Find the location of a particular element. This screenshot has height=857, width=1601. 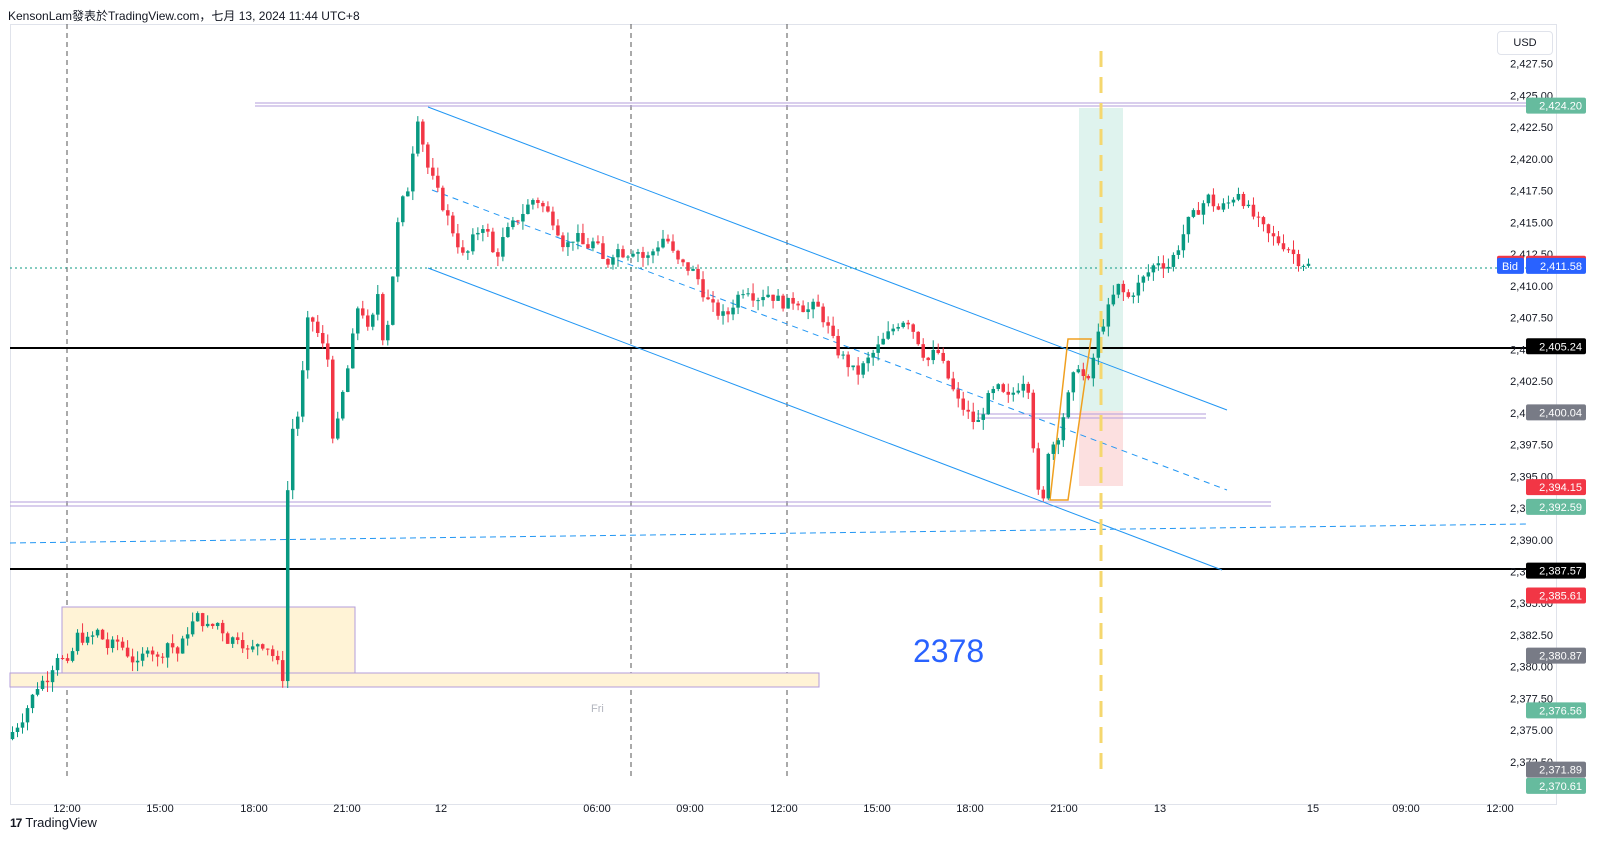

y-tick-label: 2,417.50 is located at coordinates (1531, 192).